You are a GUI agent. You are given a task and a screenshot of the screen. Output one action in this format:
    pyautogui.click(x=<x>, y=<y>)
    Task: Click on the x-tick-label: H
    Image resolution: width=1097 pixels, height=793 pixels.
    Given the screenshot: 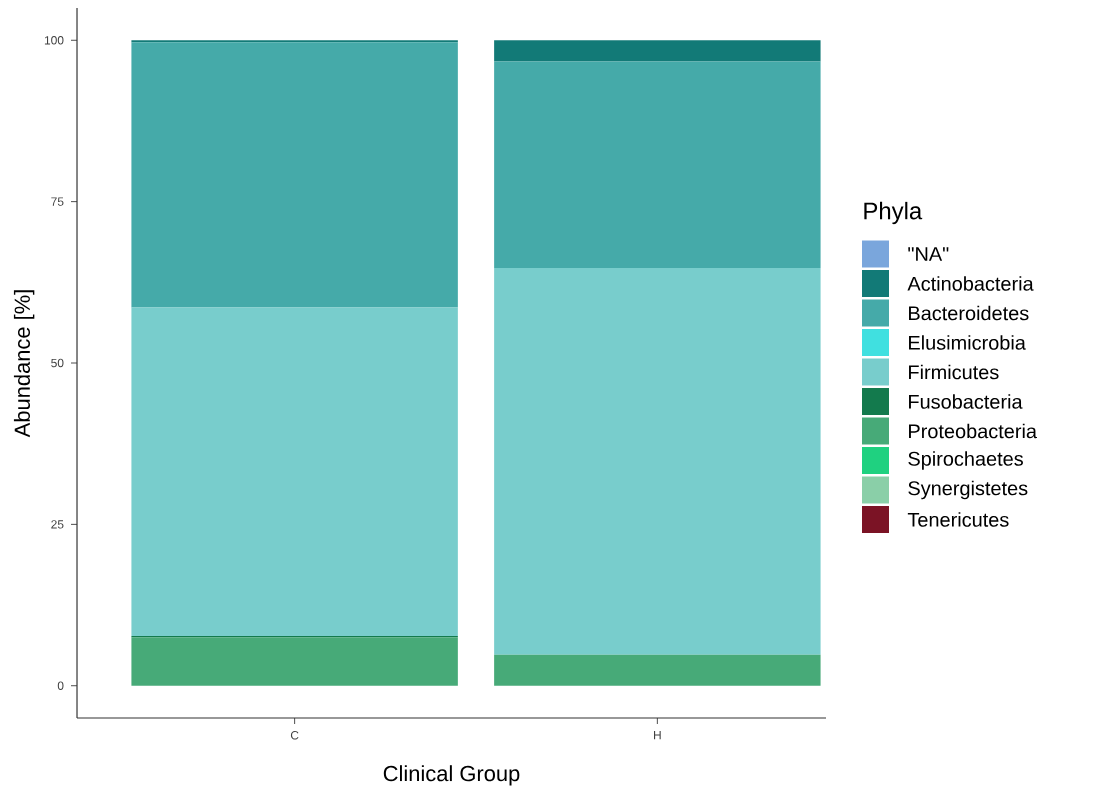 What is the action you would take?
    pyautogui.click(x=657, y=735)
    